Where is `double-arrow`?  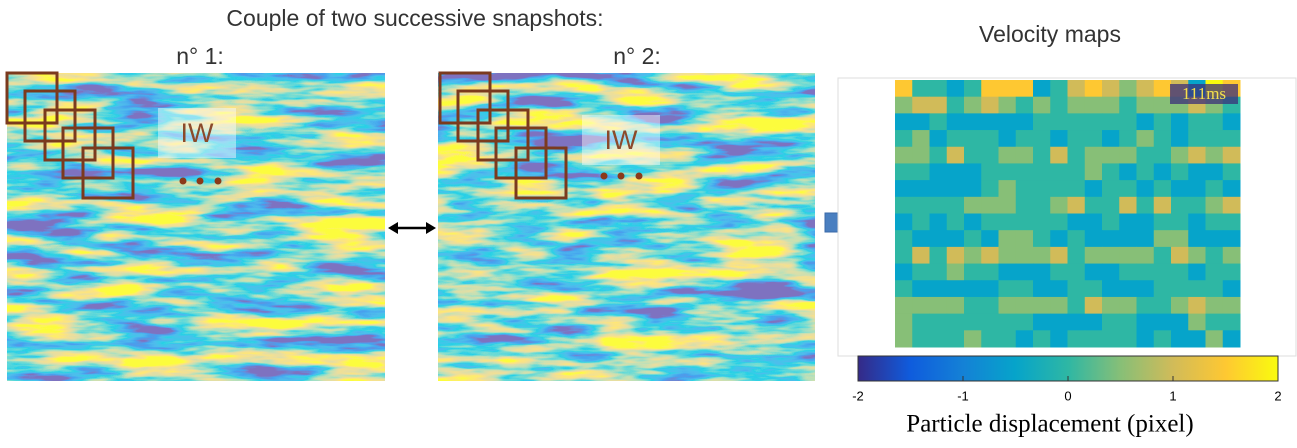
double-arrow is located at coordinates (412, 228).